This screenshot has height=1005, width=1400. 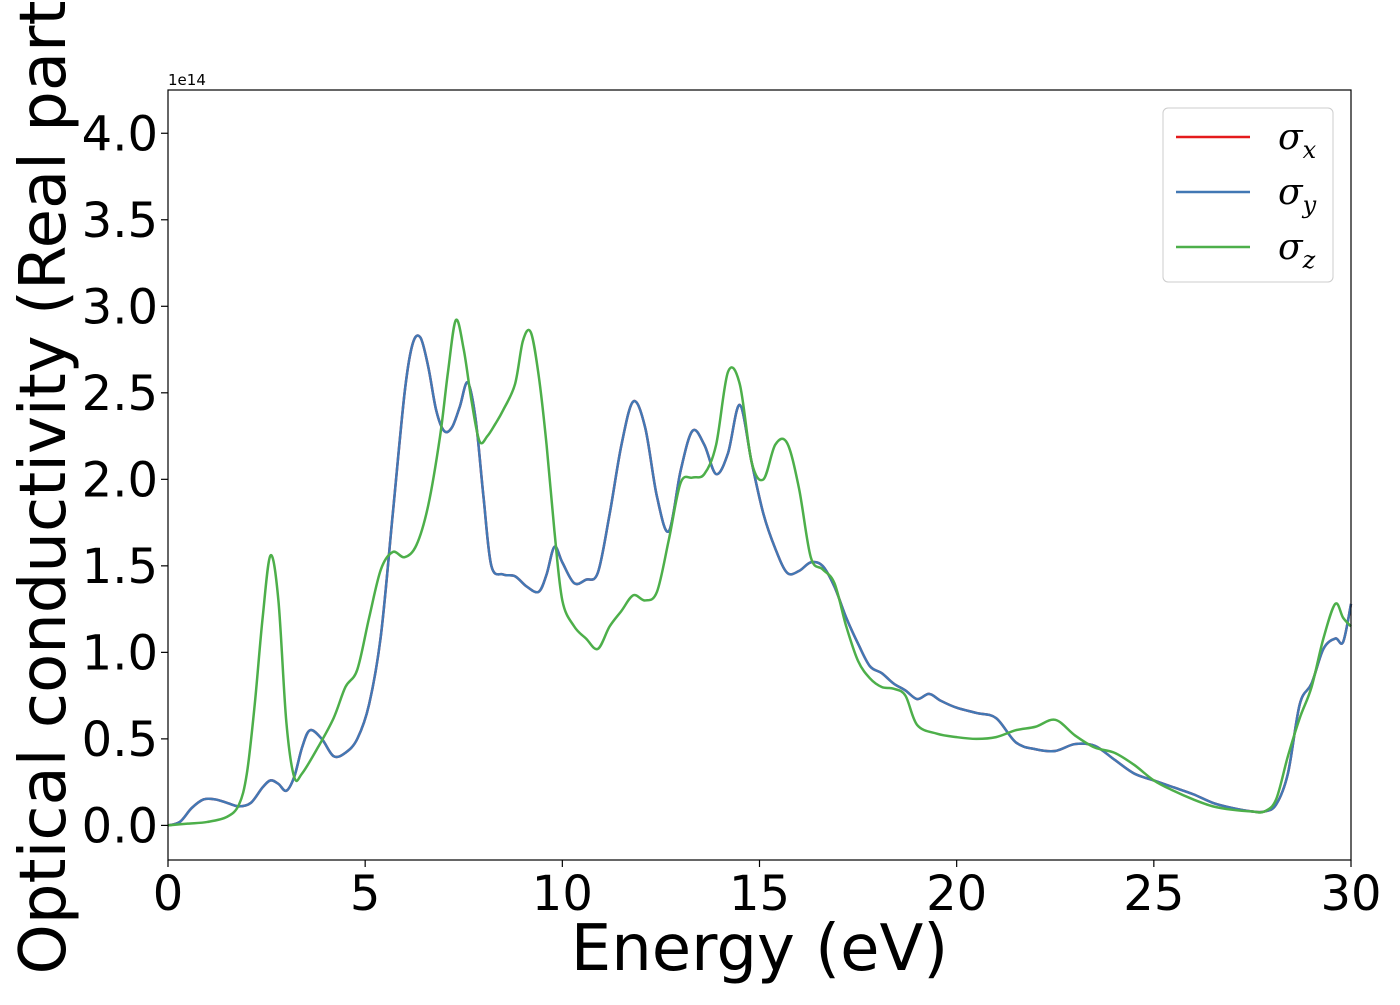 I want to click on x-axis-ticks: 0 5 10 15 20 25 30, so click(x=767, y=891).